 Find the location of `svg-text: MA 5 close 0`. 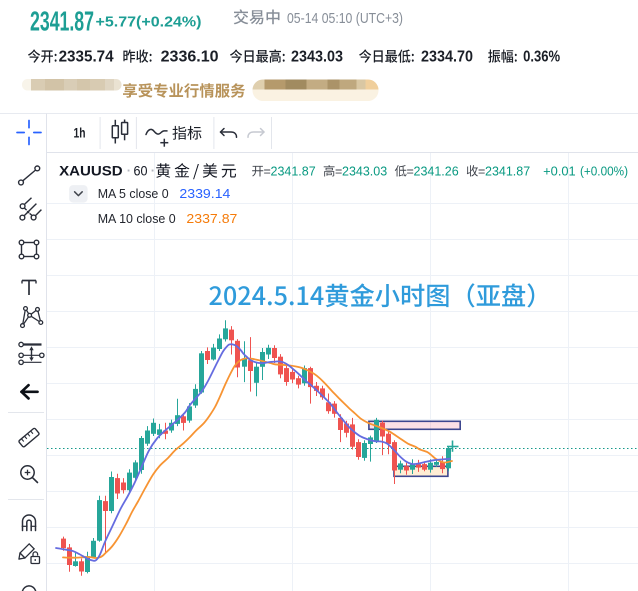

svg-text: MA 5 close 0 is located at coordinates (133, 194).